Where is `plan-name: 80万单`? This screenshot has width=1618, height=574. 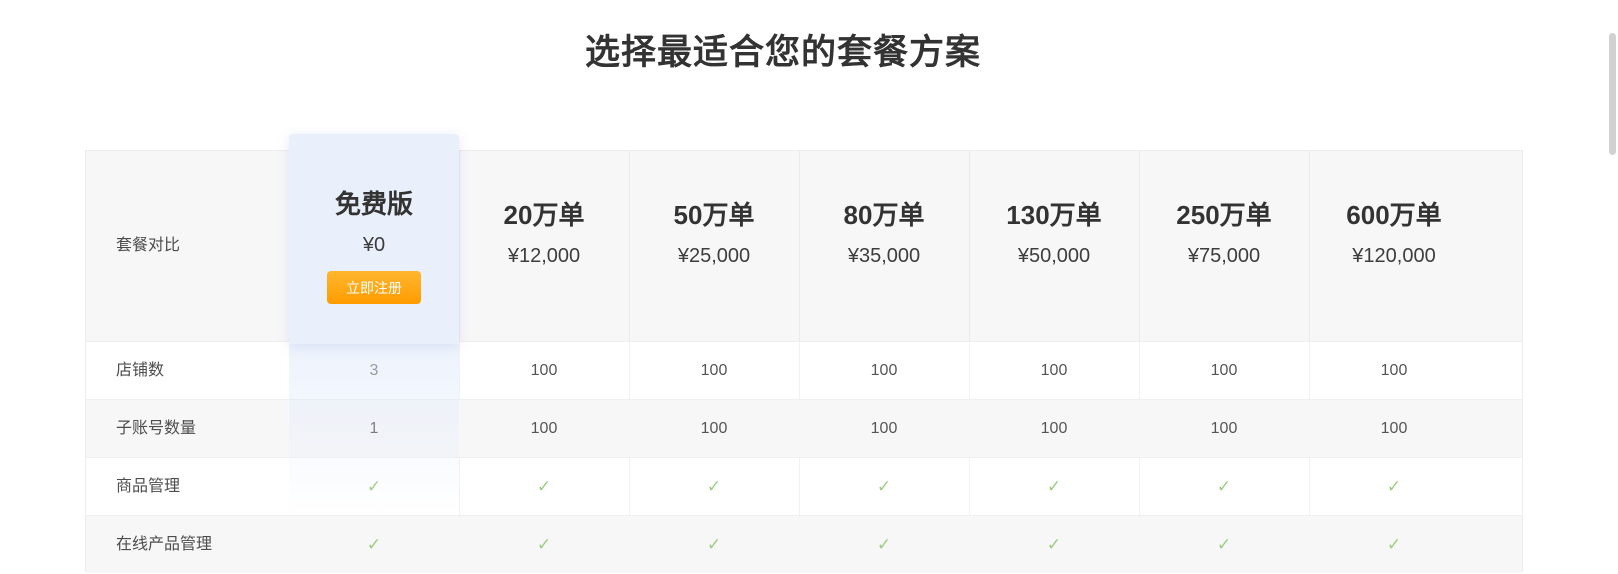
plan-name: 80万单 is located at coordinates (884, 215).